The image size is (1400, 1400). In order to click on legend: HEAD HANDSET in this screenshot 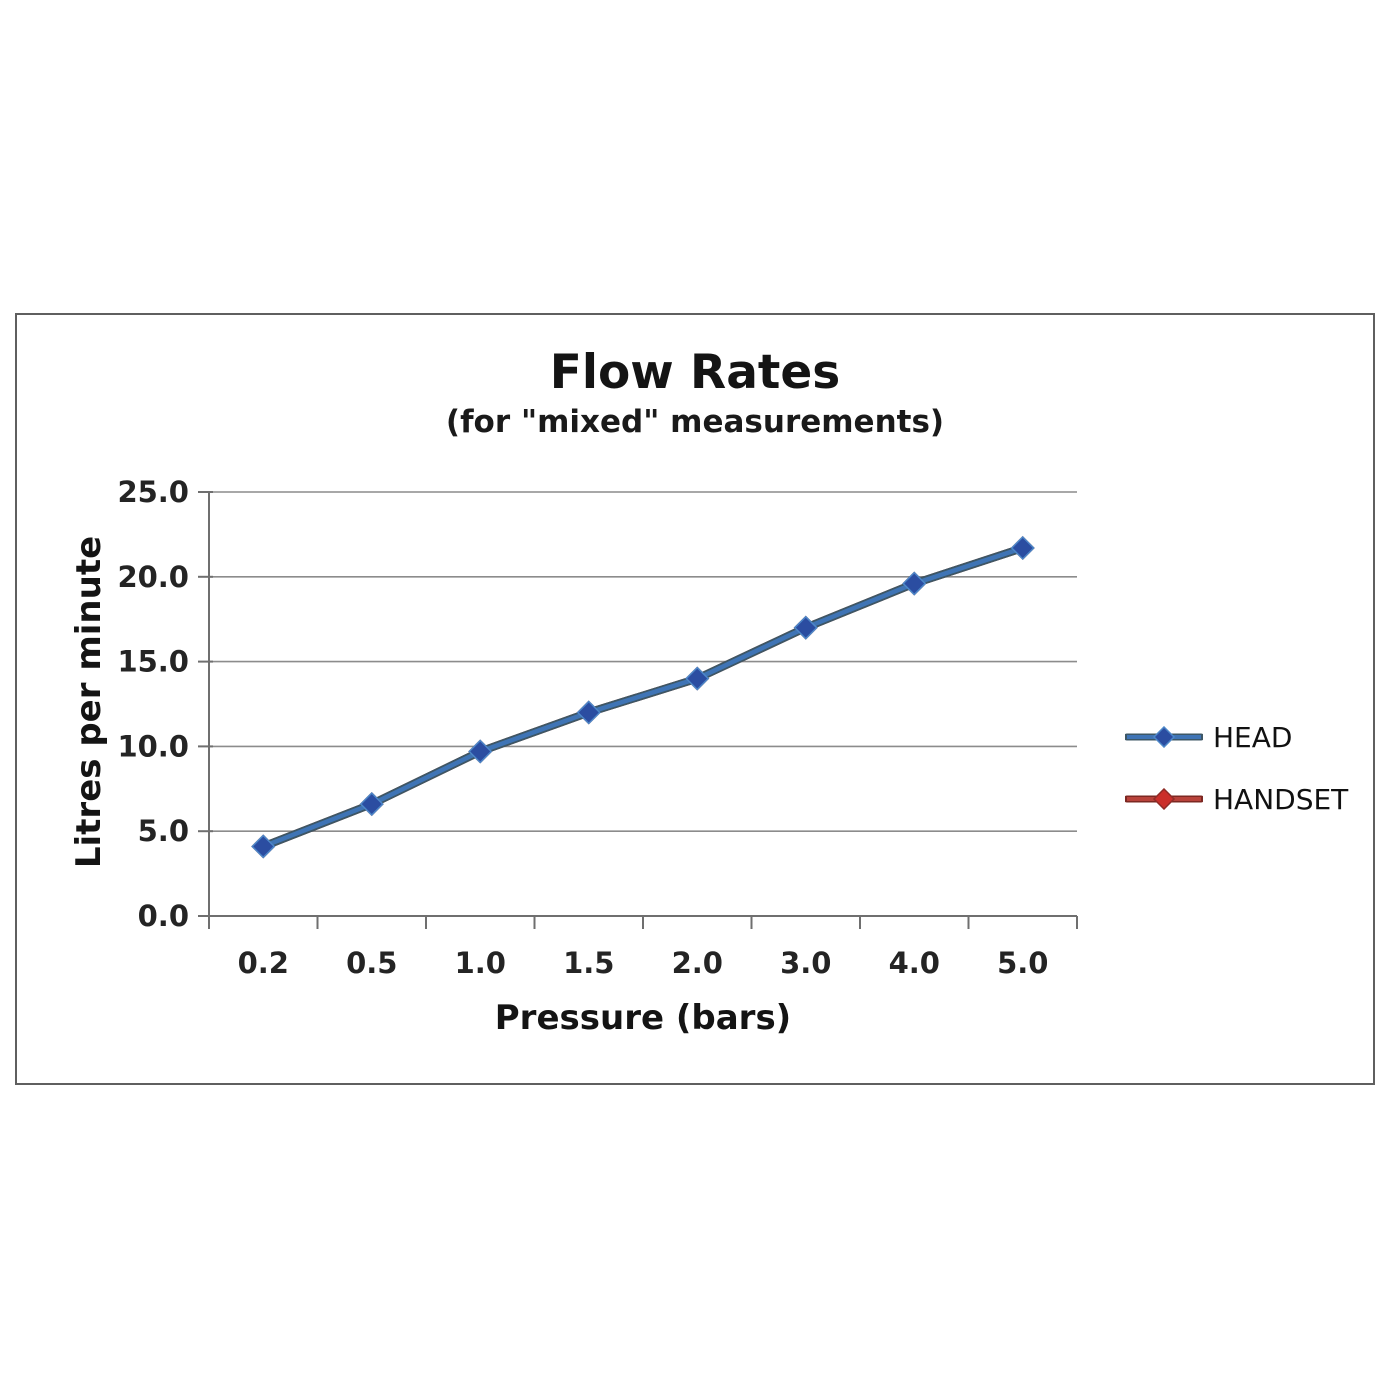, I will do `click(1236, 781)`.